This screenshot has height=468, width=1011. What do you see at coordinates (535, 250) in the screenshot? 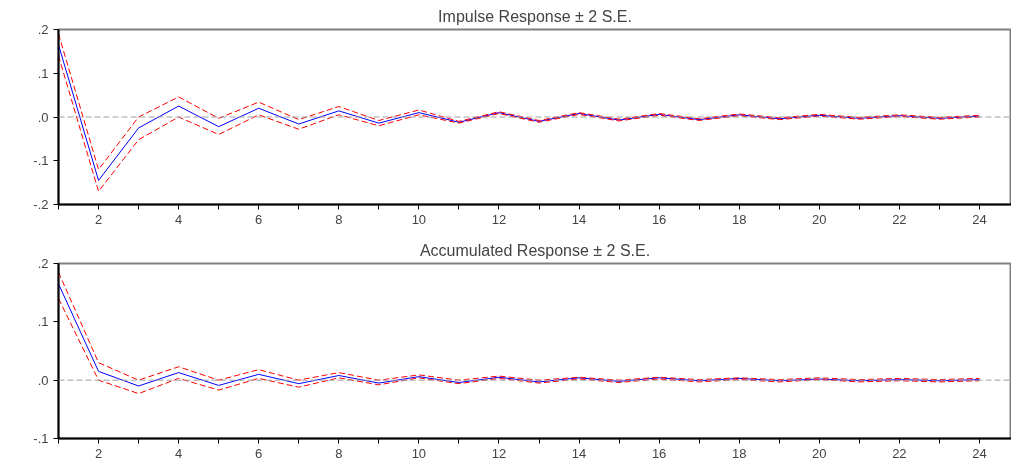
I see `chart-title: Accumulated Response ± 2 S.E.` at bounding box center [535, 250].